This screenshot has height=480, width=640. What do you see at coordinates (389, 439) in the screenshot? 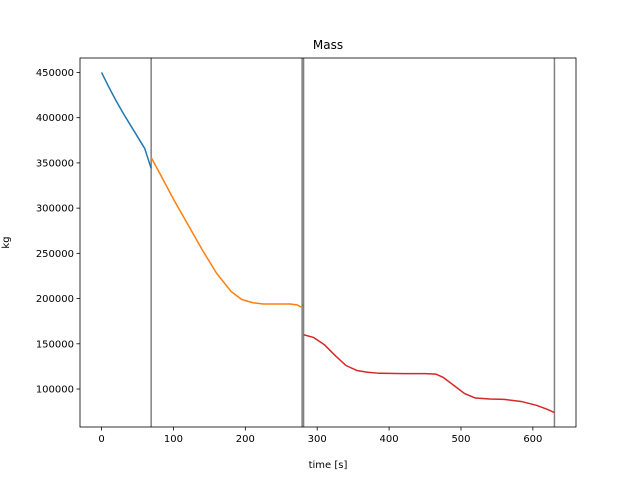
I see `x-tick-label: 400` at bounding box center [389, 439].